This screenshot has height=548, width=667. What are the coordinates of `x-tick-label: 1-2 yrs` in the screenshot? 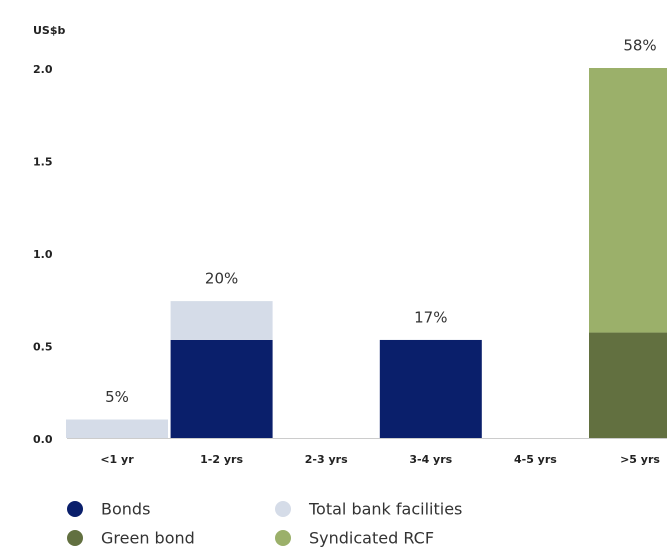 It's located at (221, 459).